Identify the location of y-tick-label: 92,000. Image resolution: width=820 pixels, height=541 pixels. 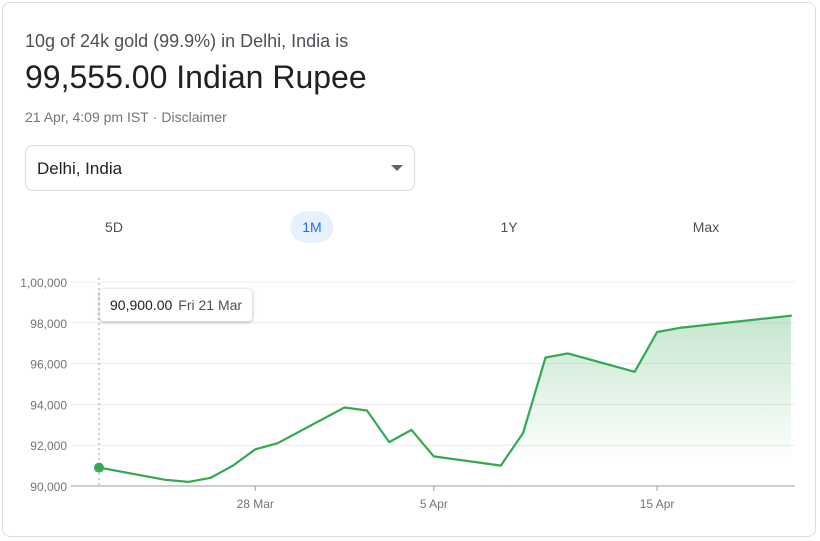
(48, 446).